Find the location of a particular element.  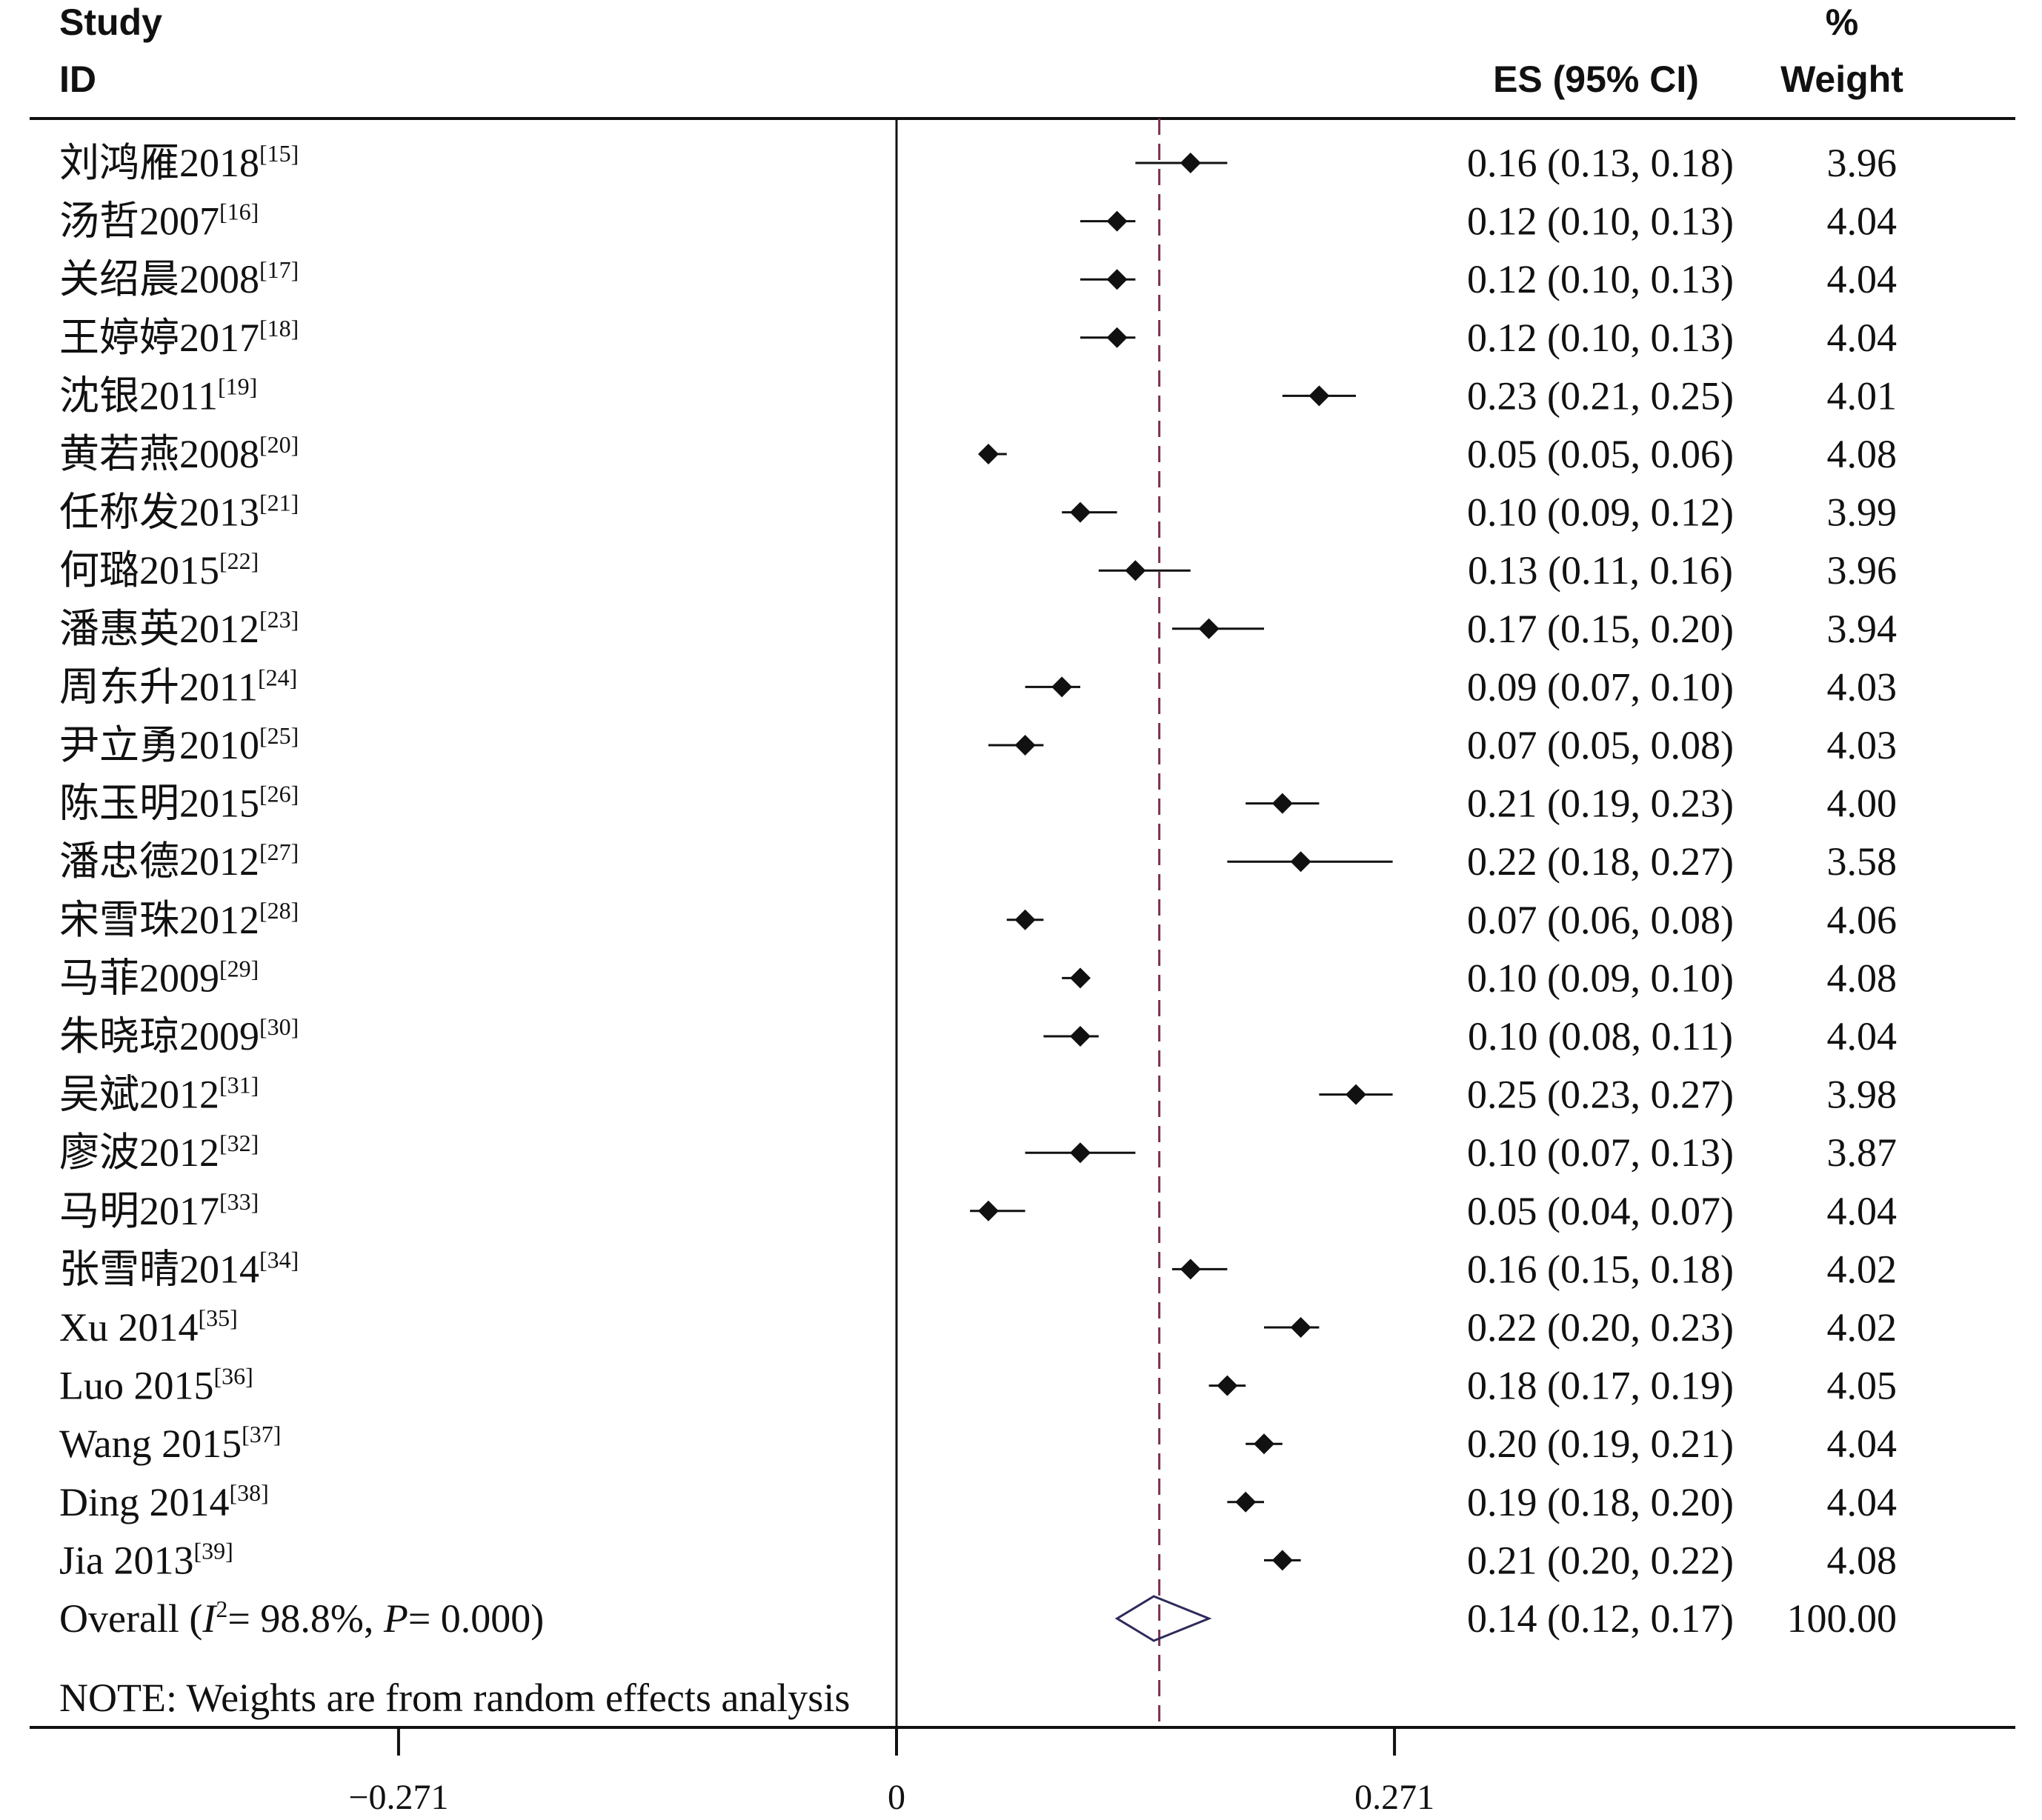

study-reference: [32] is located at coordinates (239, 1143).